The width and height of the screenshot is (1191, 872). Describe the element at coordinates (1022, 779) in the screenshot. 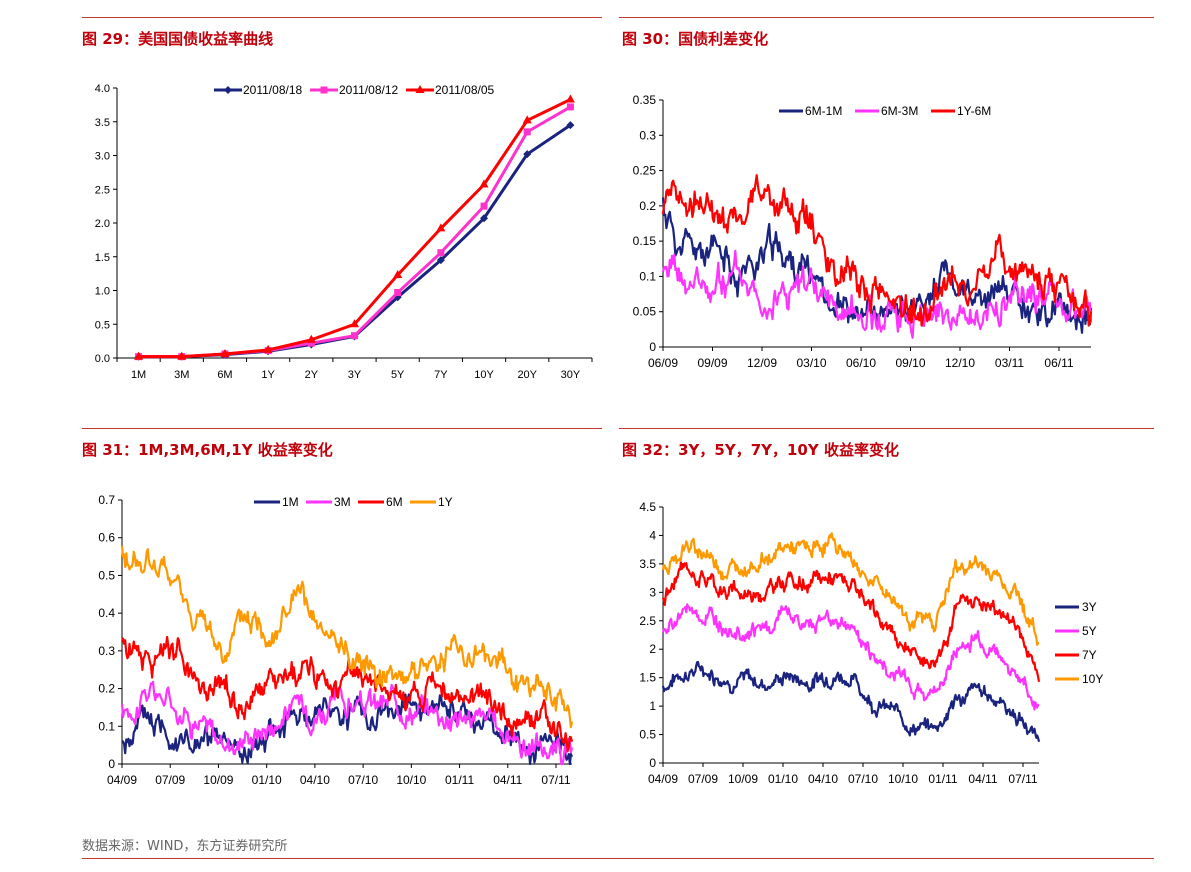

I see `x-tick-label: 07/11` at that location.